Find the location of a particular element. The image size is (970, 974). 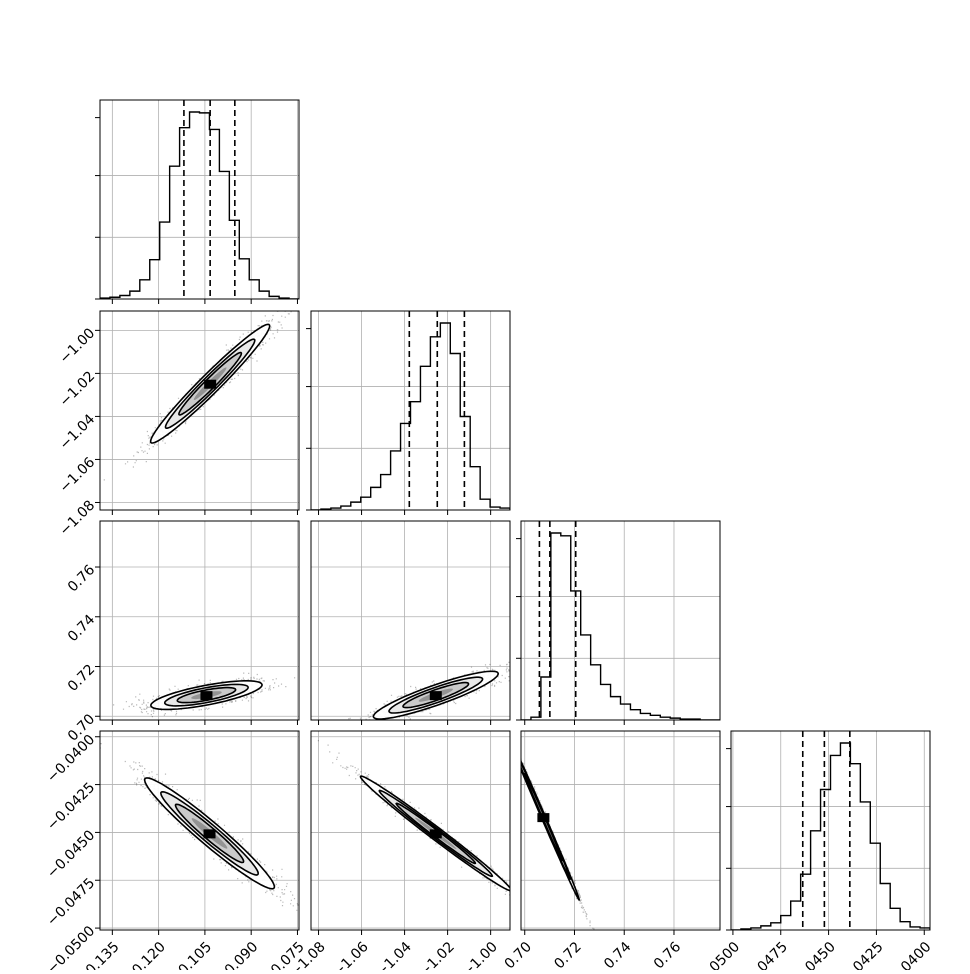

y-tick-label-2: 0.72 is located at coordinates (81, 677).